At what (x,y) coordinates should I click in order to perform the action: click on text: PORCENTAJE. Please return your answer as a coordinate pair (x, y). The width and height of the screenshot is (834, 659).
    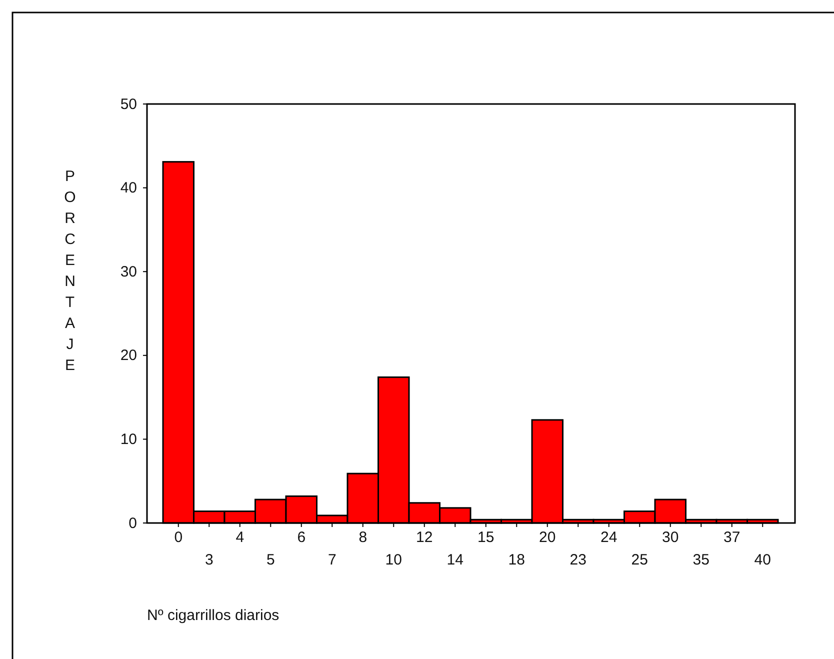
    Looking at the image, I should click on (70, 271).